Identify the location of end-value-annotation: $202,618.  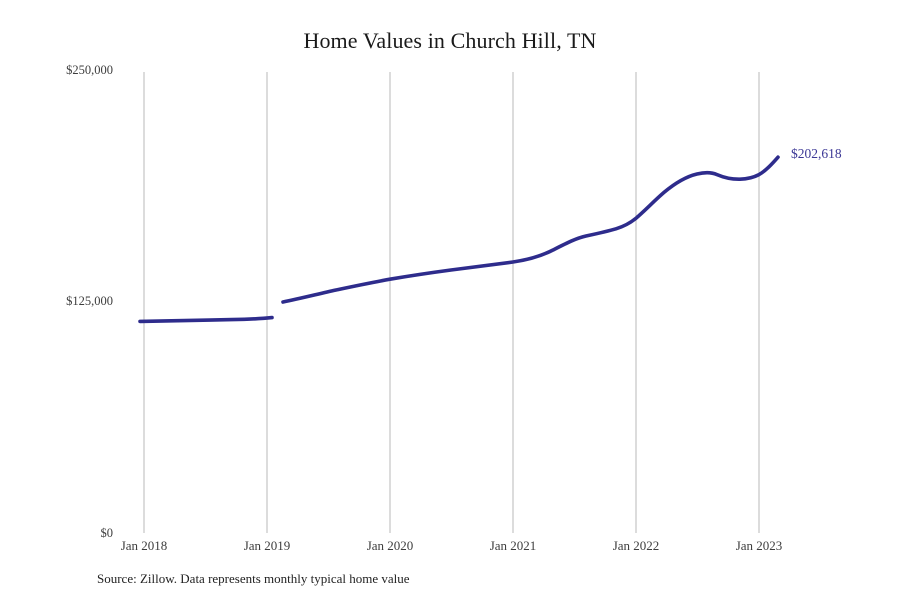
(816, 153).